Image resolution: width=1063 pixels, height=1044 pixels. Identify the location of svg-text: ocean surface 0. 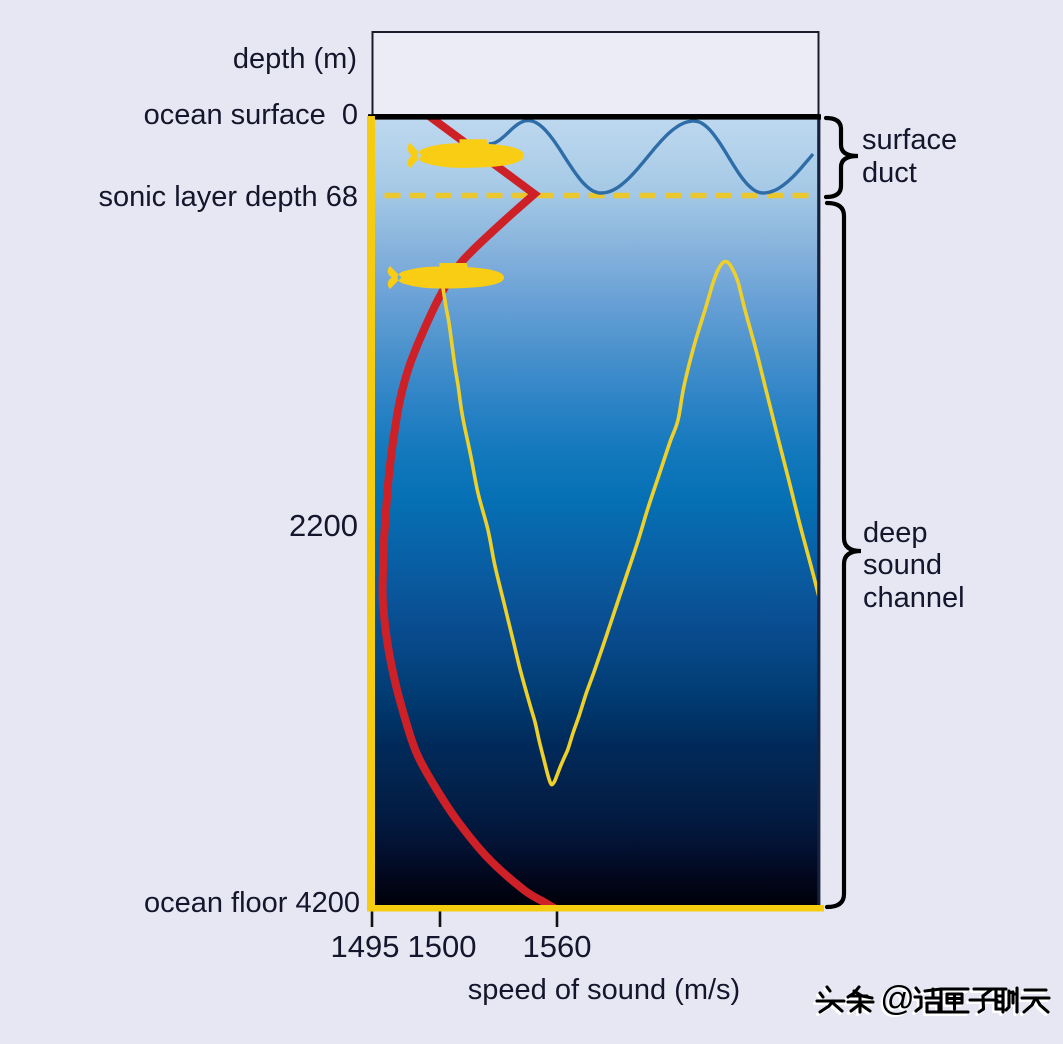
(251, 115).